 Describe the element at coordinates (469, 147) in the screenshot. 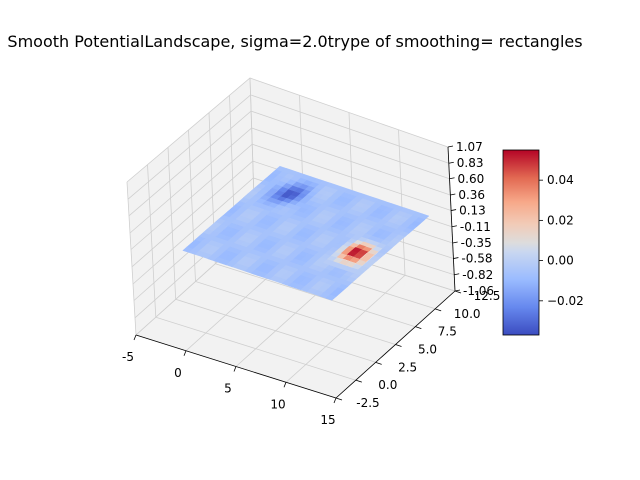

I see `z-tick-label: 1.07` at that location.